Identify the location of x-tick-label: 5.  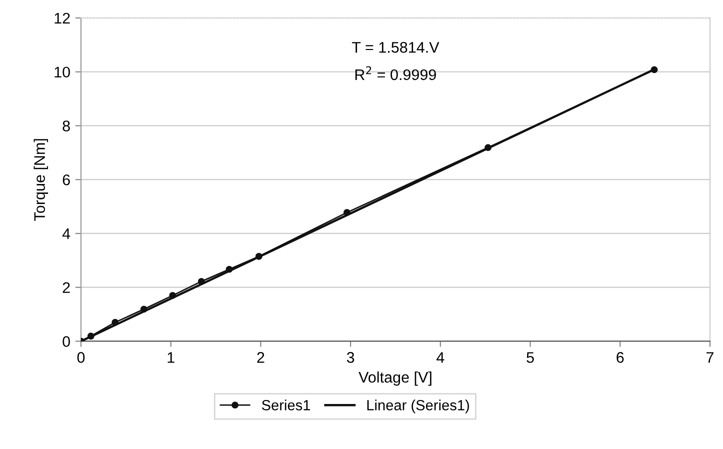
(530, 357).